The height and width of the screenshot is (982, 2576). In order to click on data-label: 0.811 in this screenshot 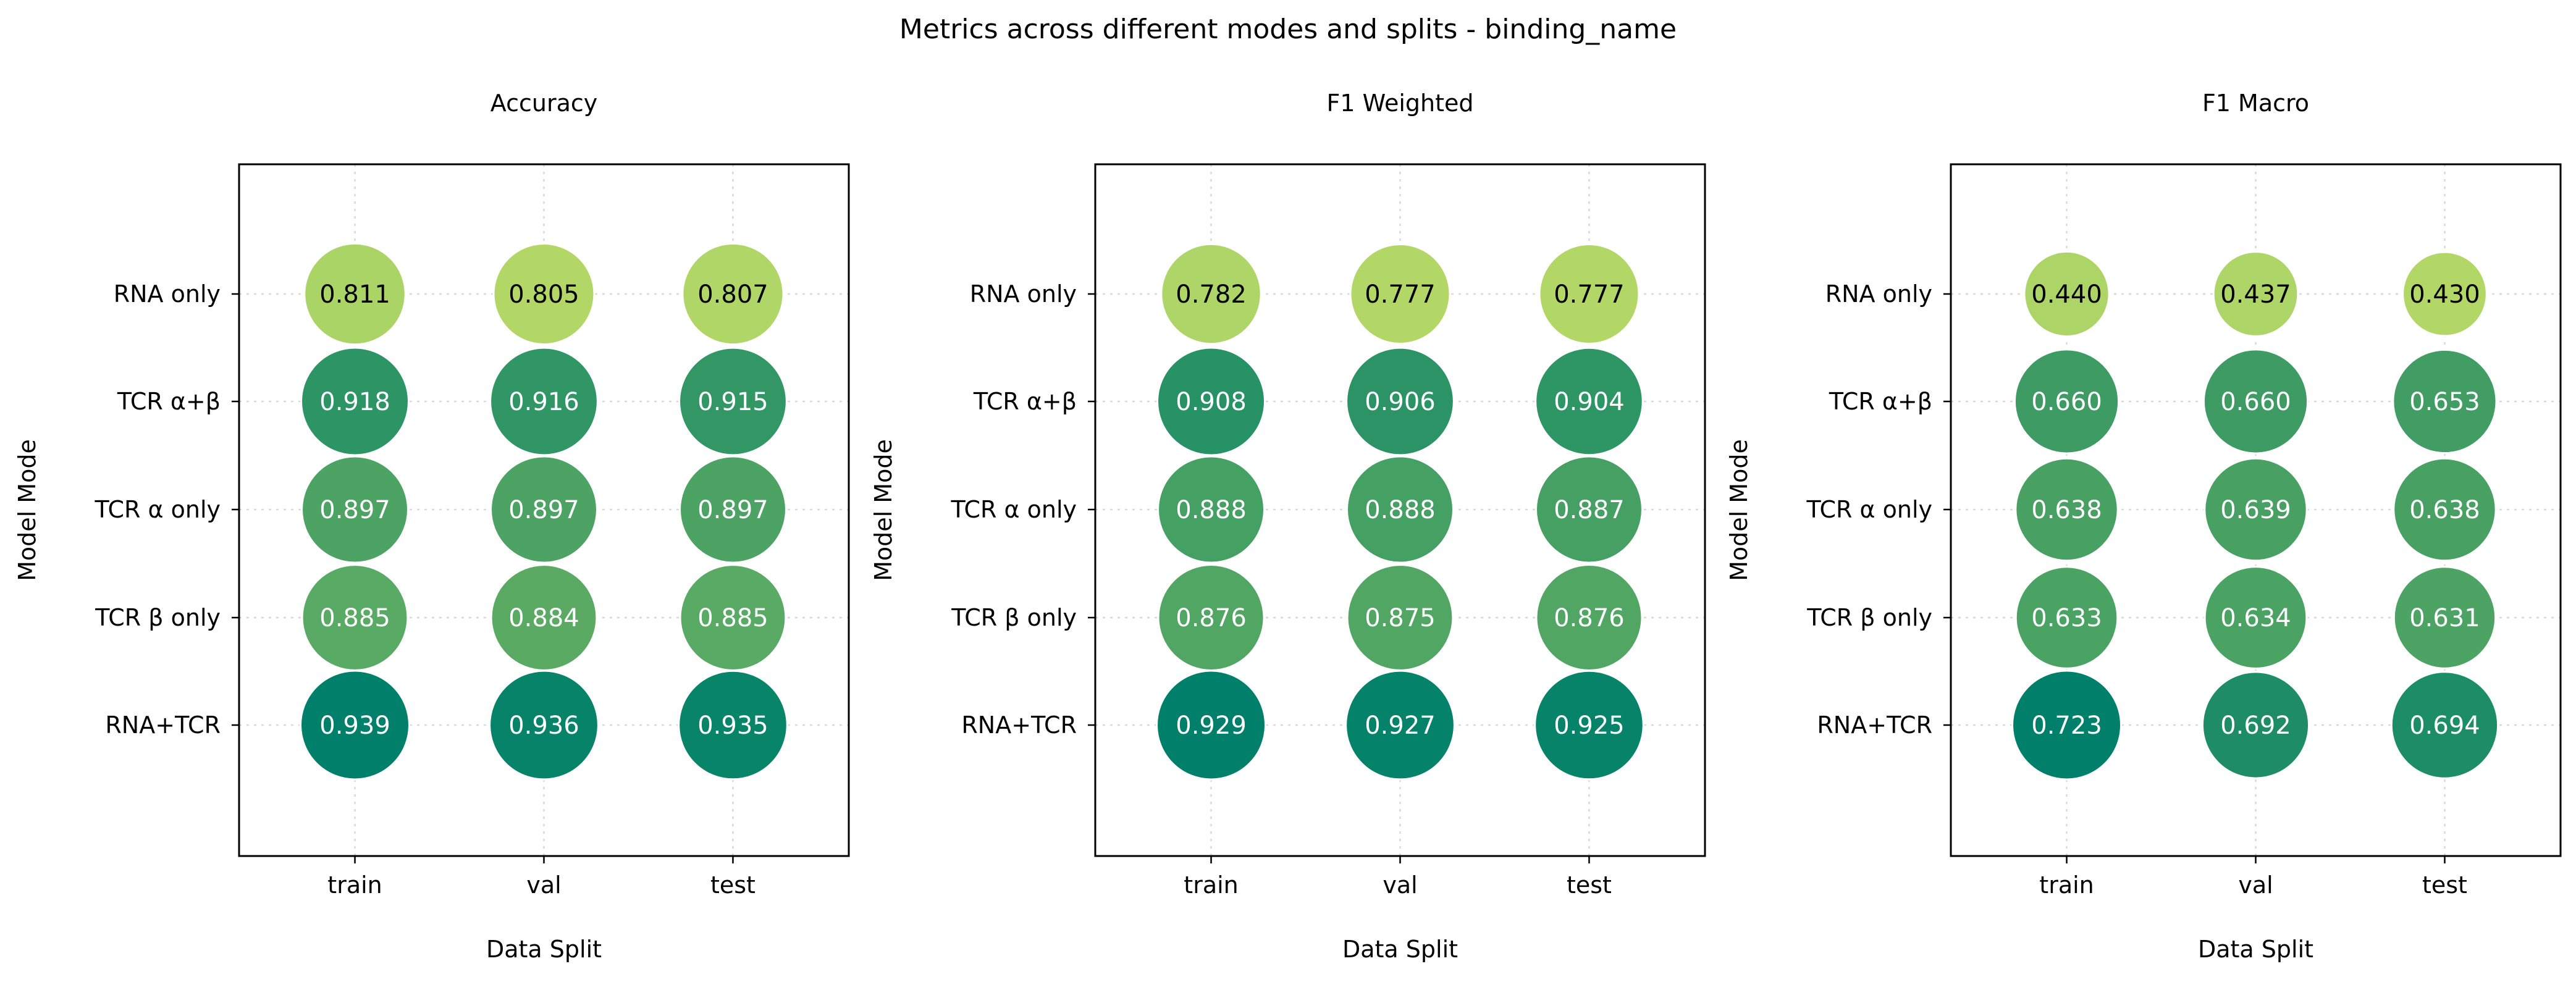, I will do `click(354, 294)`.